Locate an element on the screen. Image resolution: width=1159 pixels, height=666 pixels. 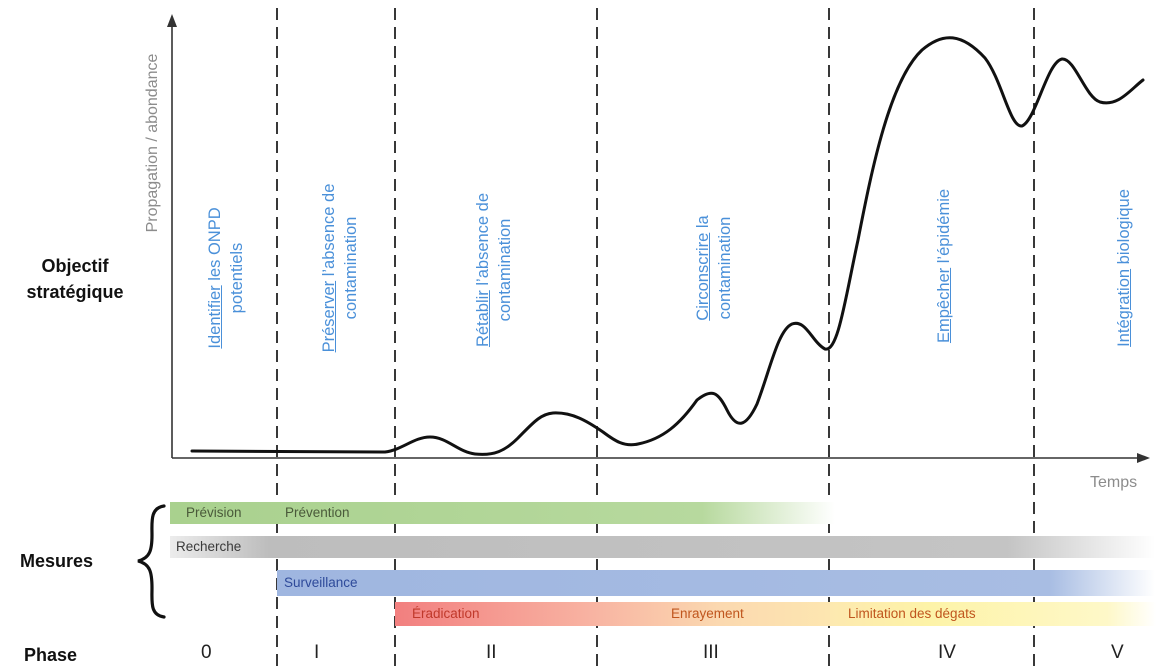
objective-4-keyword: Empêcher is located at coordinates (944, 305).